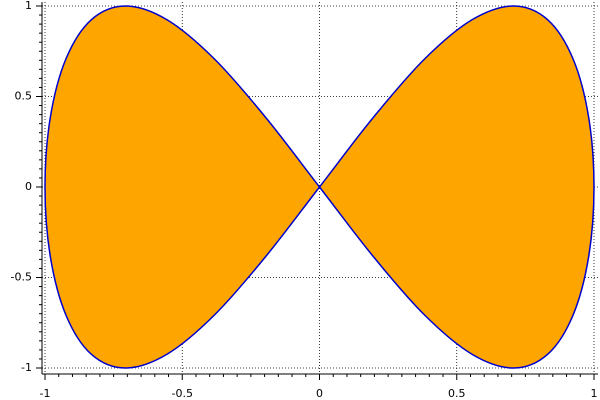 This screenshot has height=400, width=600. Describe the element at coordinates (457, 393) in the screenshot. I see `x-tick-label: 0.5` at that location.